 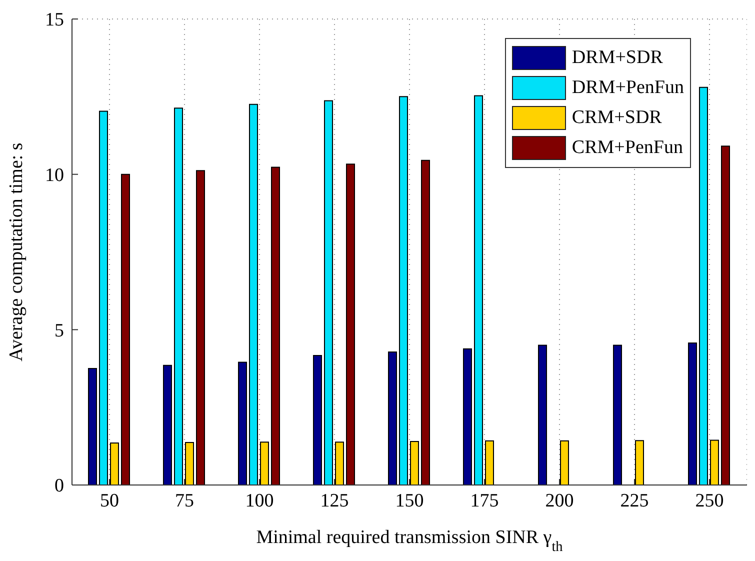 I want to click on x-tick-label: 75, so click(x=184, y=501).